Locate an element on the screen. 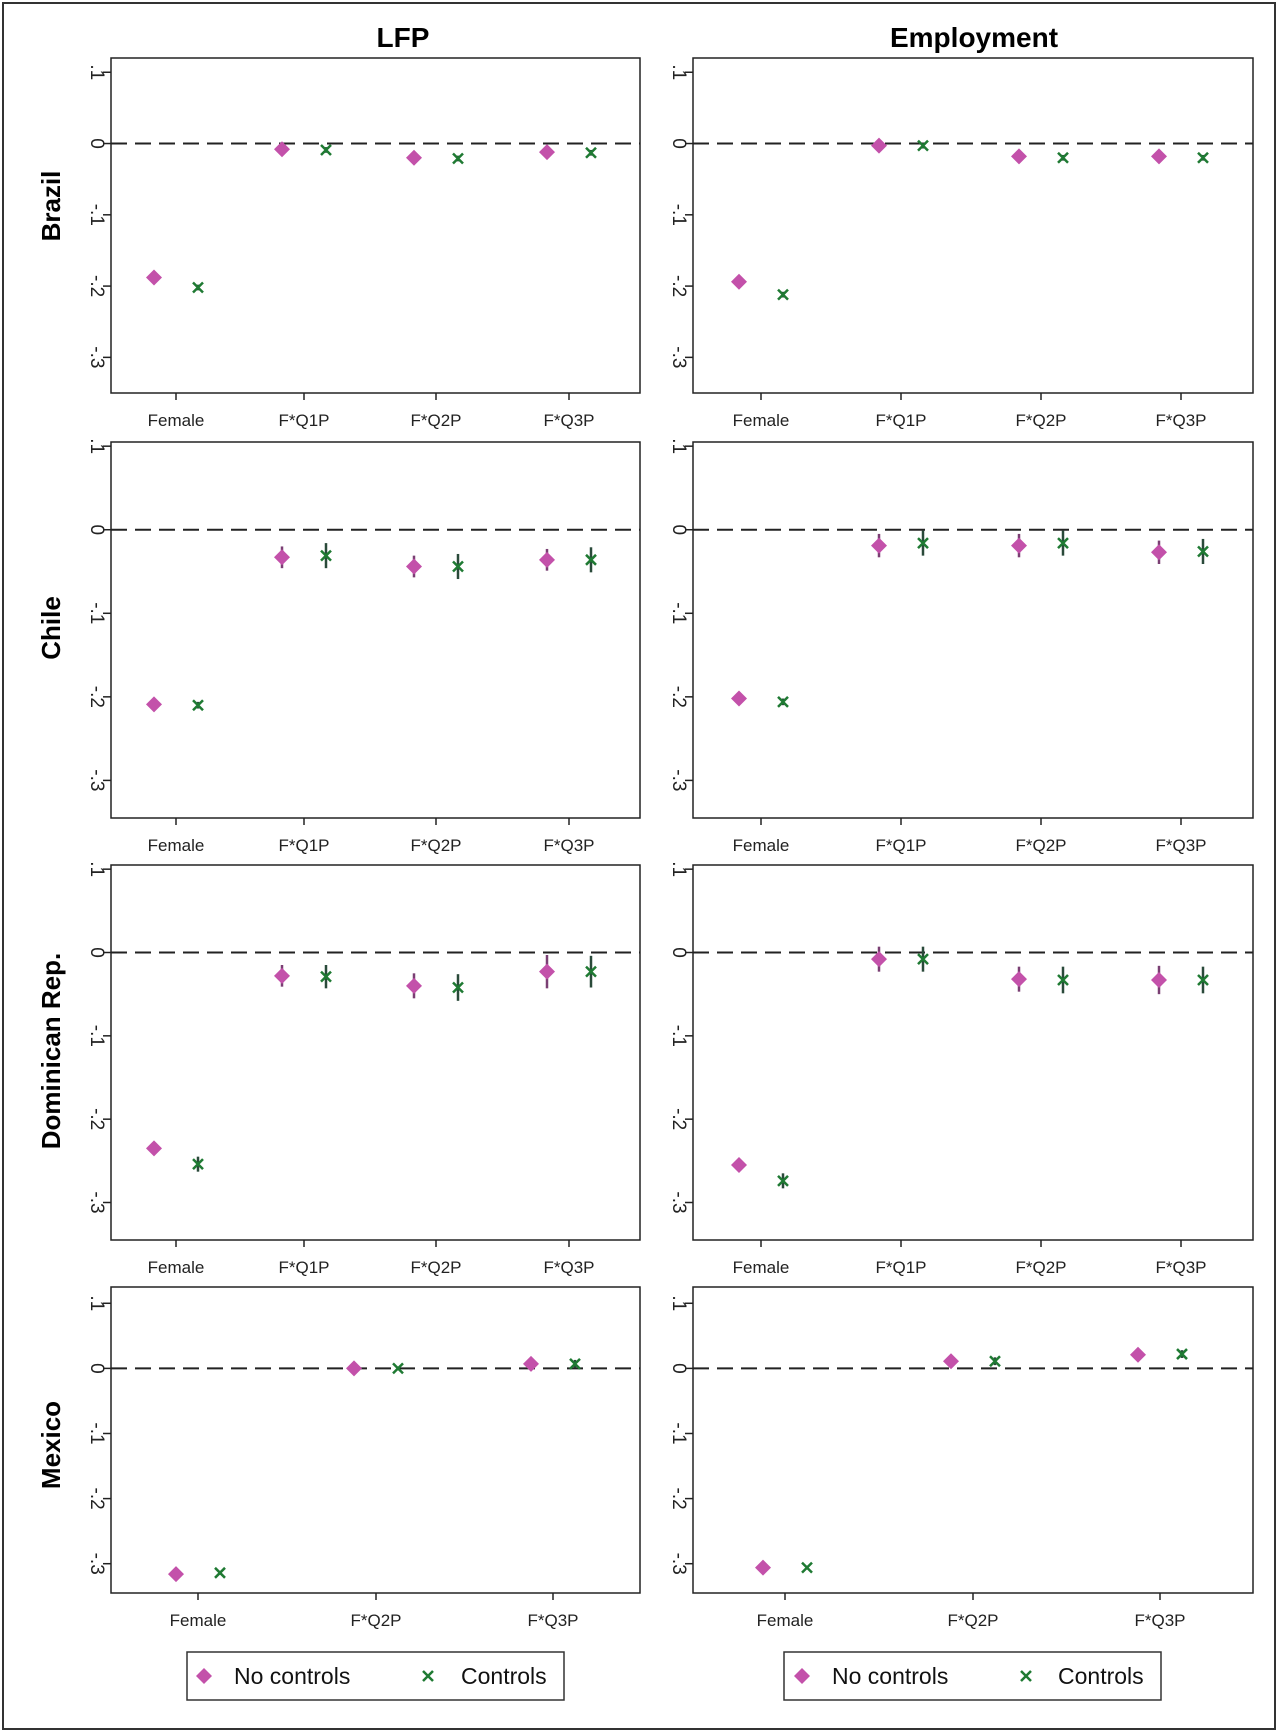  row-title-chile: Chile is located at coordinates (51, 628).